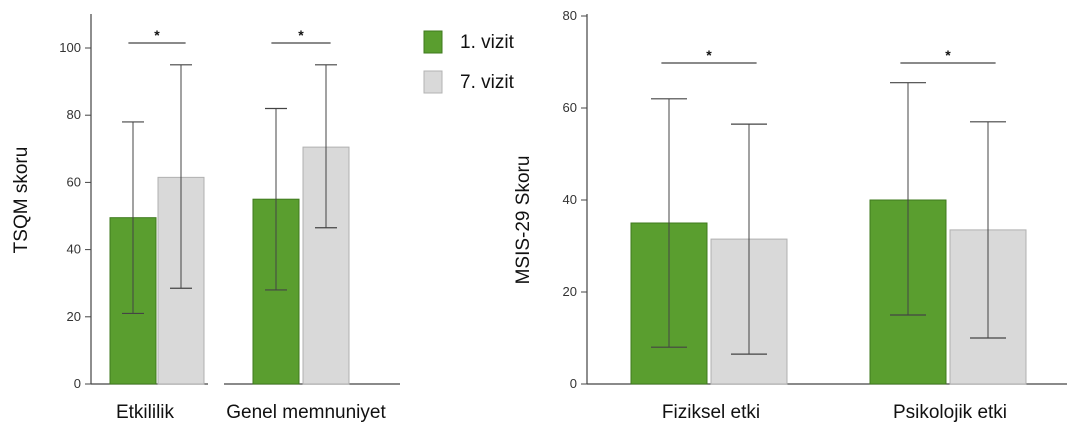 The height and width of the screenshot is (432, 1080). Describe the element at coordinates (487, 42) in the screenshot. I see `legend-label-visit1: 1. vizit` at that location.